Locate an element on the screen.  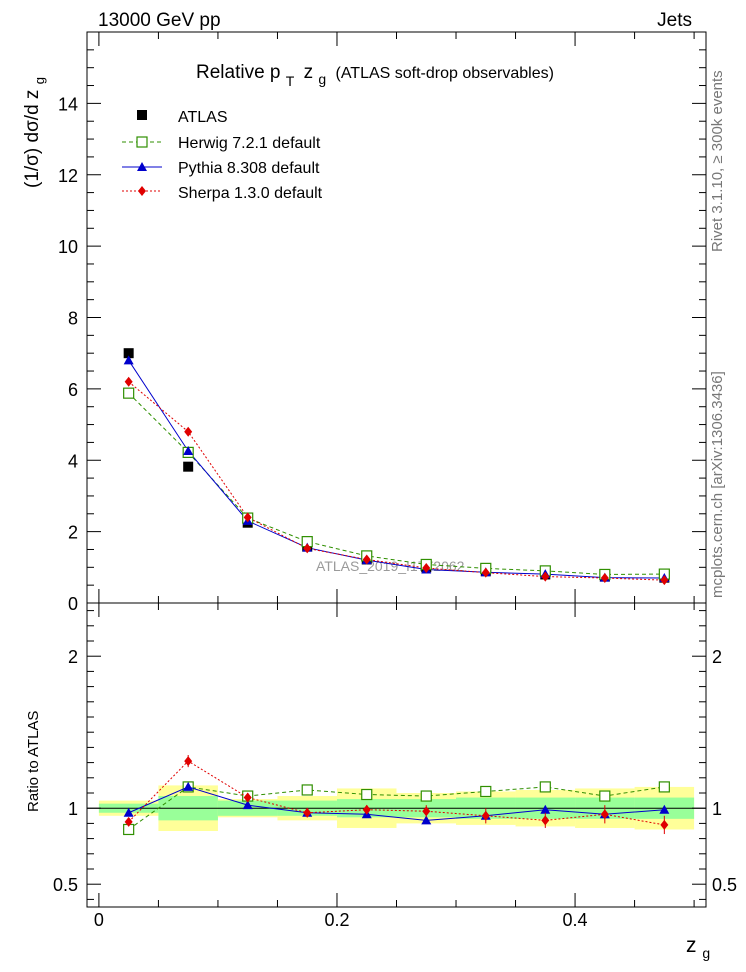
x-axis-label: z g is located at coordinates (698, 947).